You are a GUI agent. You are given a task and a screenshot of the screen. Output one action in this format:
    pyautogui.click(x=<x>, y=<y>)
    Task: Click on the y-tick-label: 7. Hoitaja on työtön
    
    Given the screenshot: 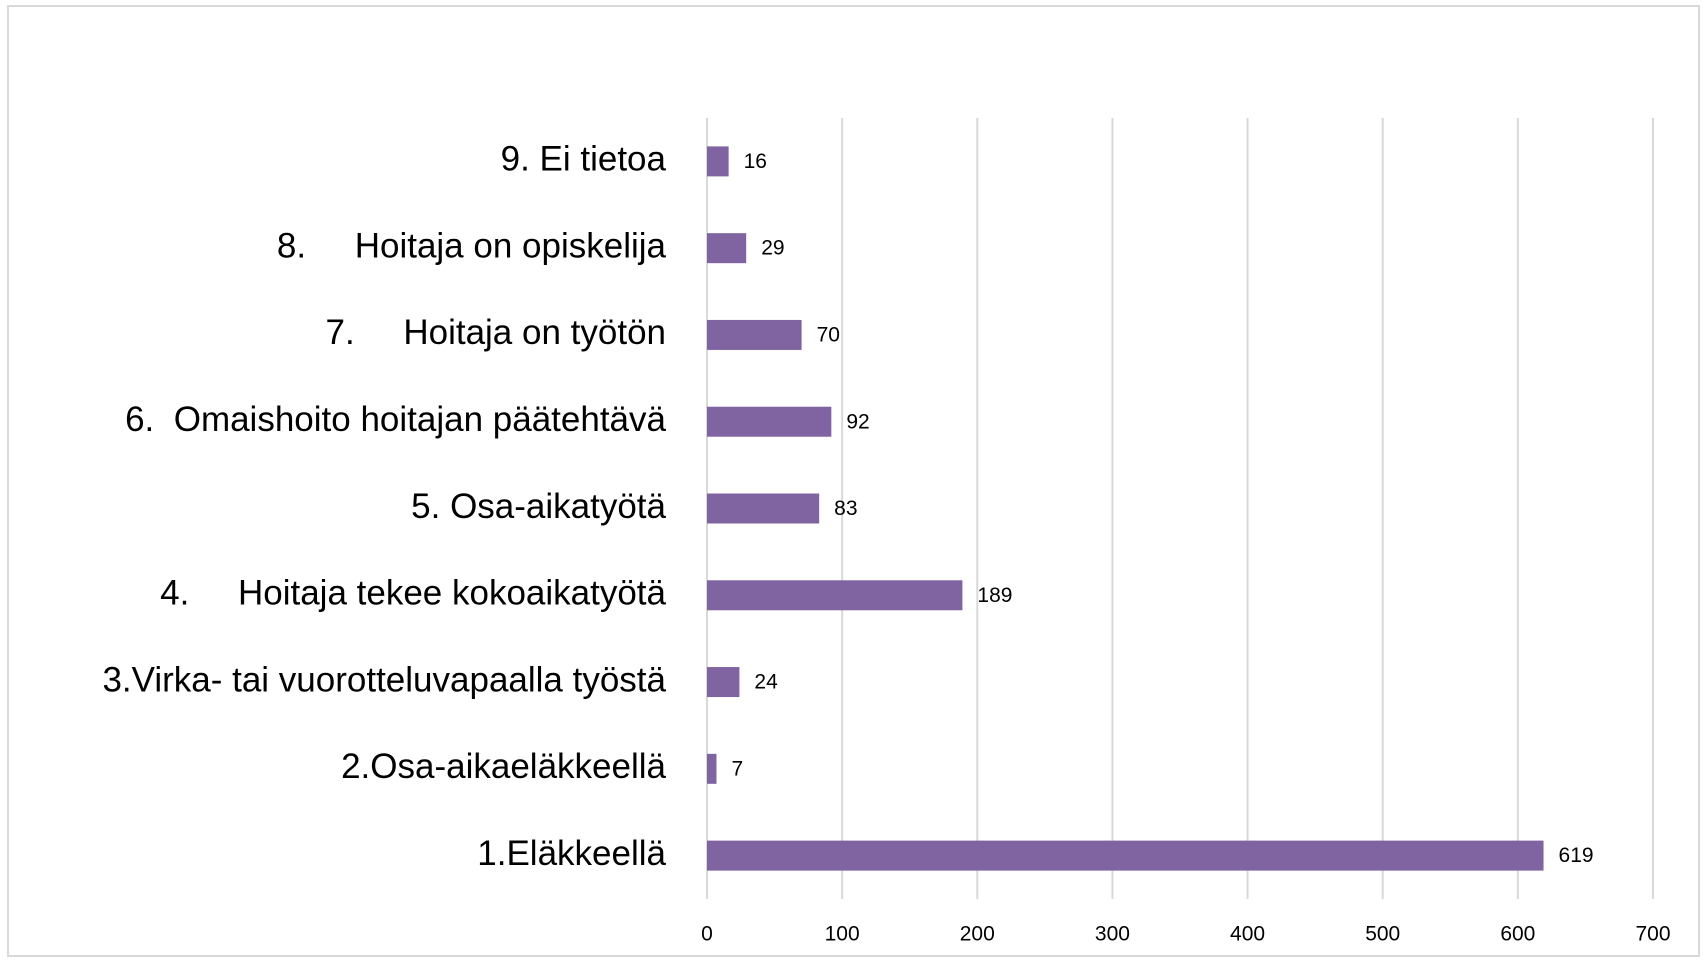 What is the action you would take?
    pyautogui.click(x=496, y=332)
    